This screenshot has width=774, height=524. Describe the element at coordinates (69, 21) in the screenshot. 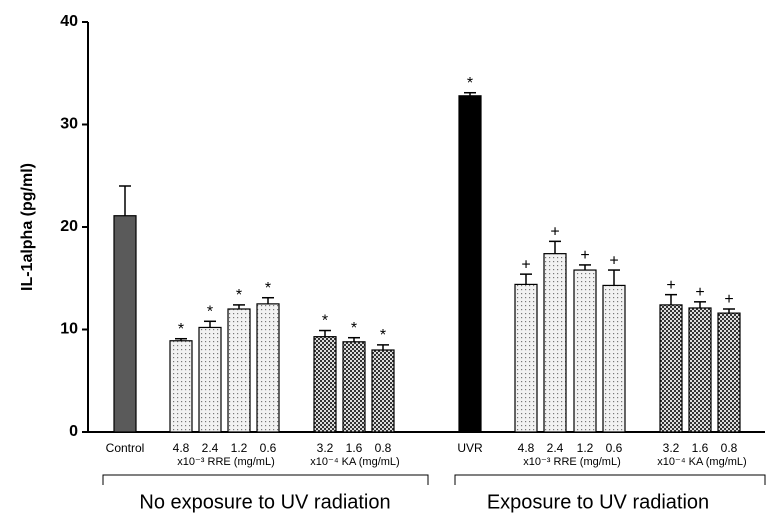

I see `y-tick-label: 40` at that location.